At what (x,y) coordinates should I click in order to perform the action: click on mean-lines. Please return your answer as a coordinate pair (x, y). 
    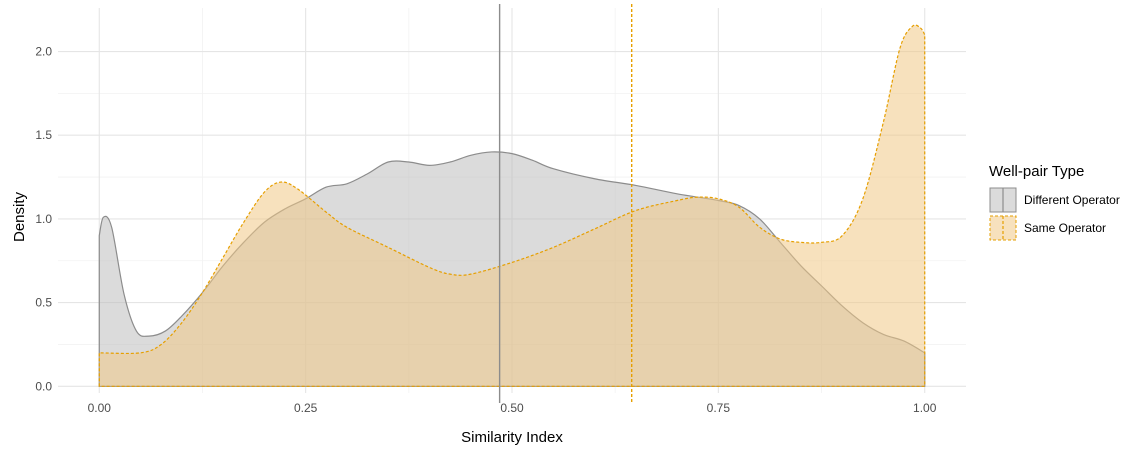
    Looking at the image, I should click on (565, 203).